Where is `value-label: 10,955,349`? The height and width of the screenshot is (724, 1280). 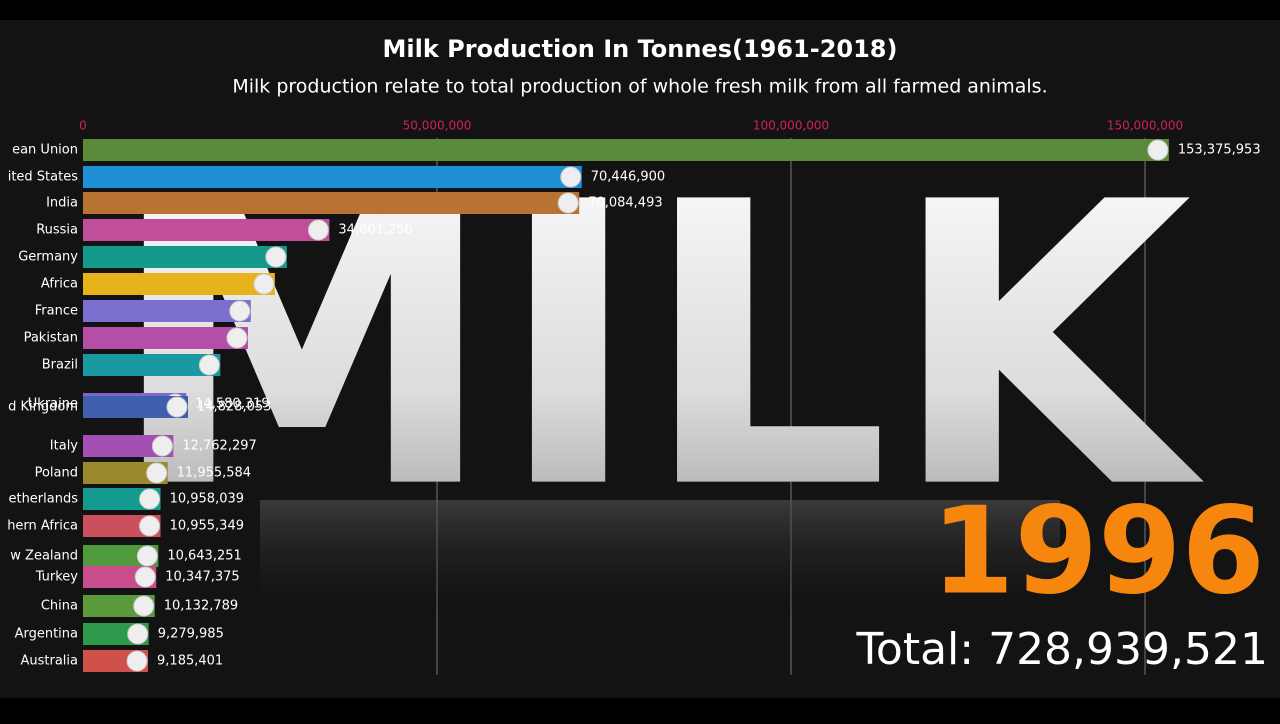 value-label: 10,955,349 is located at coordinates (207, 526).